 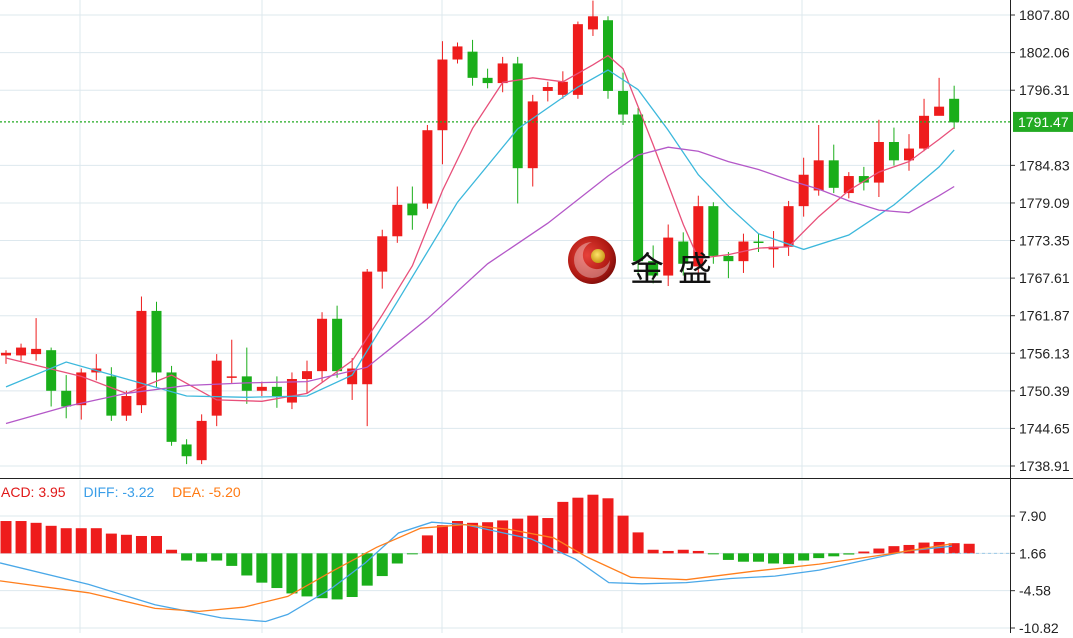 What do you see at coordinates (119, 492) in the screenshot?
I see `diff-label: DIFF: -3.22` at bounding box center [119, 492].